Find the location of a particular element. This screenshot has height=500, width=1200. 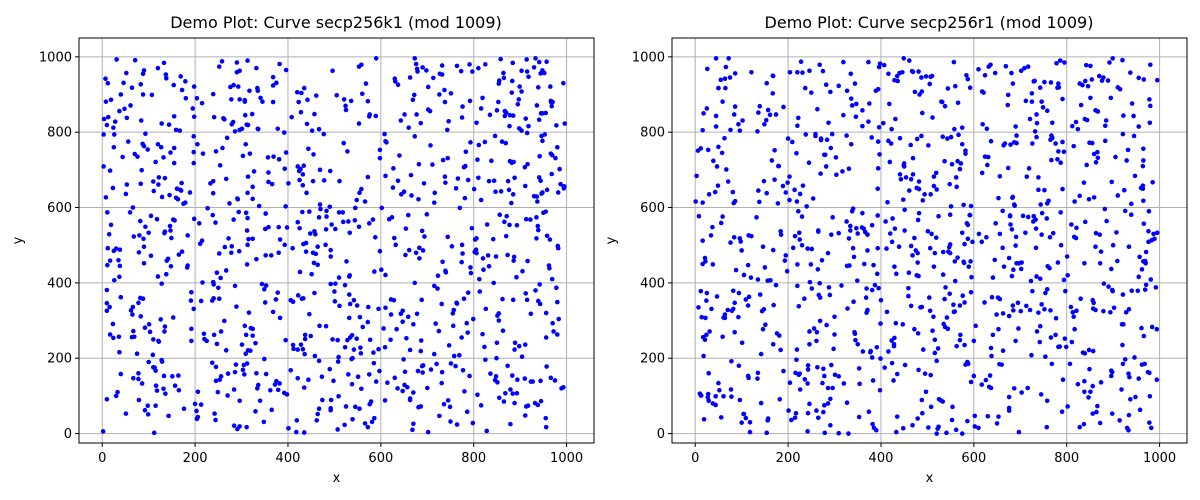

y-tick-label: 0 is located at coordinates (68, 434).